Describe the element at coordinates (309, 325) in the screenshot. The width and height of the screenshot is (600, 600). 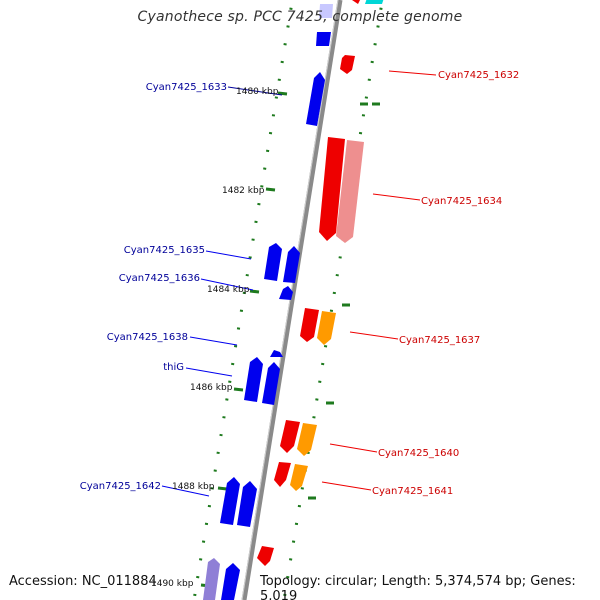
I see `gene-cyan7425-1637a` at that location.